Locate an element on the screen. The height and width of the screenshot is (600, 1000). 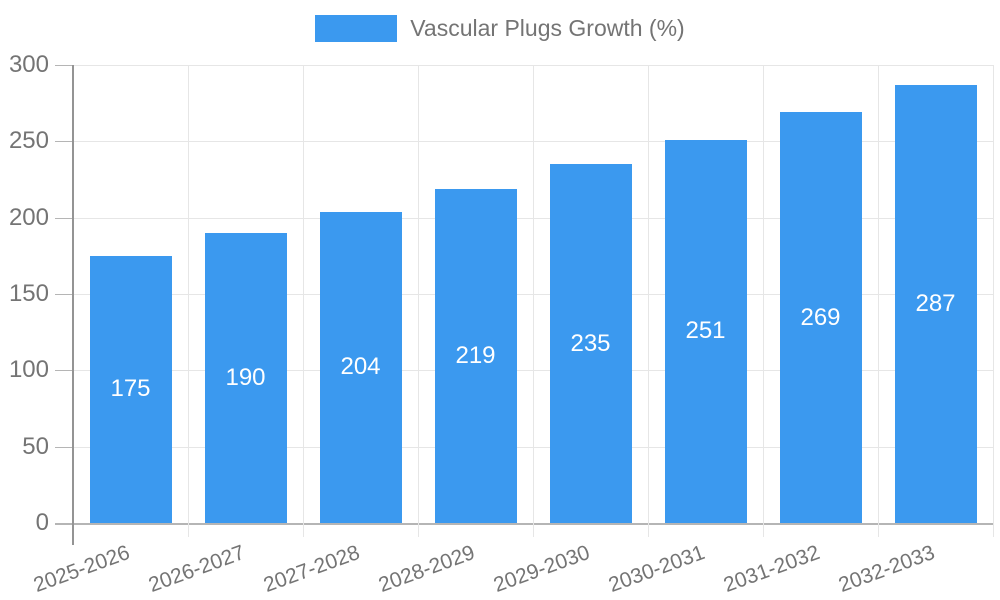
bar-value-label: 251 is located at coordinates (705, 331).